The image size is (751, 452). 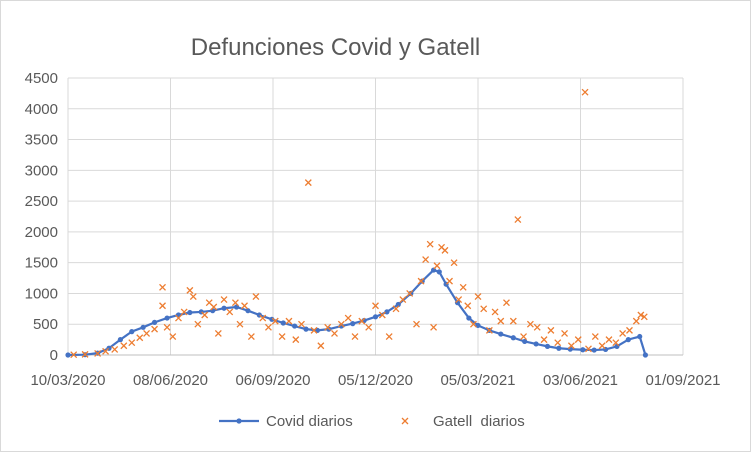 What do you see at coordinates (309, 421) in the screenshot?
I see `legend-label-covid-diarios: Covid diarios` at bounding box center [309, 421].